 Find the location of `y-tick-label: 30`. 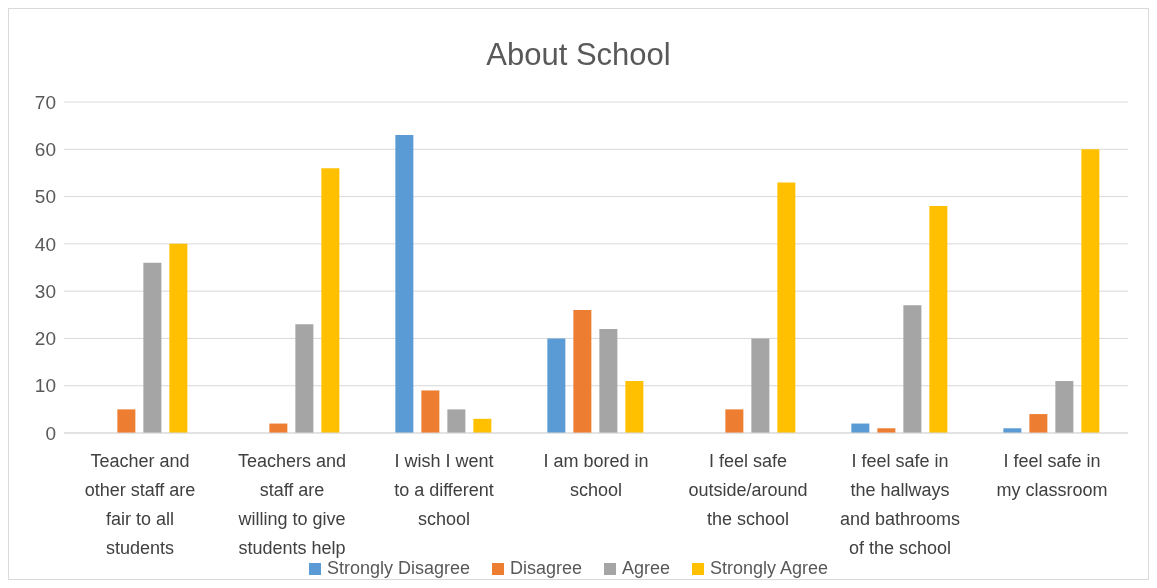

y-tick-label: 30 is located at coordinates (45, 291).